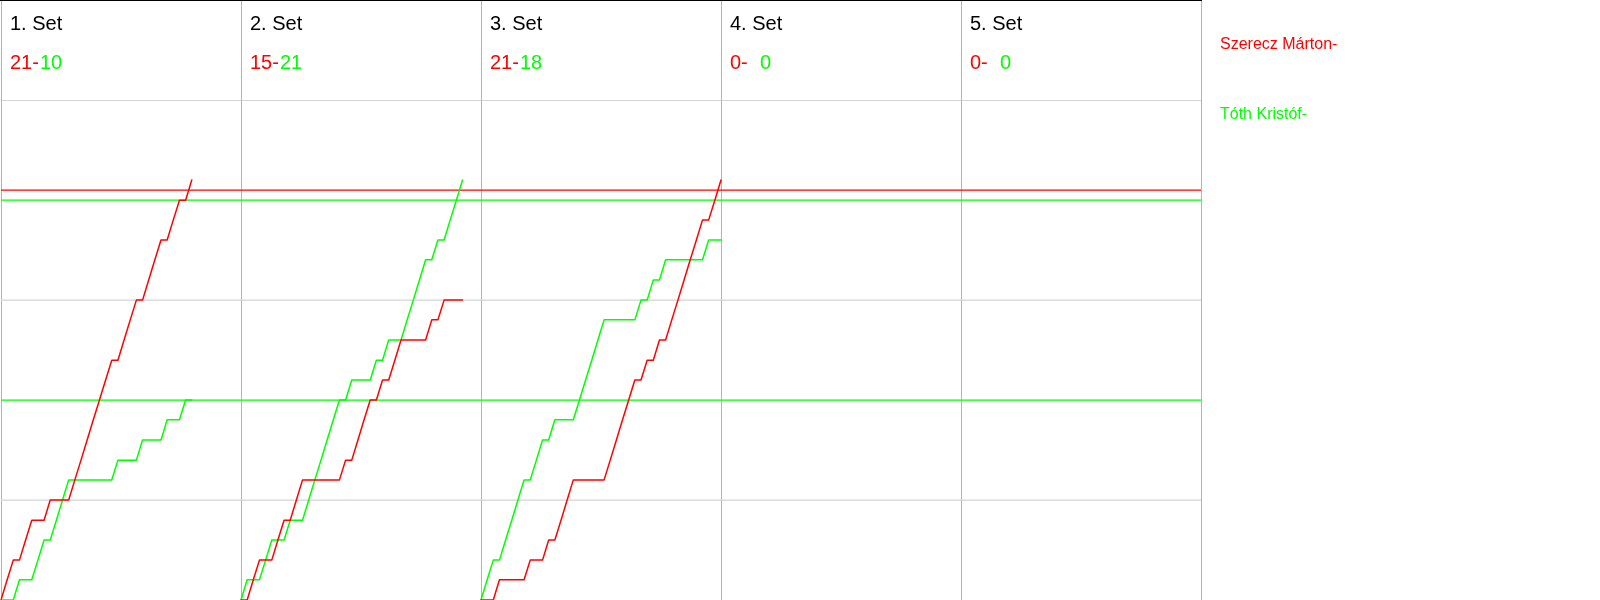 This screenshot has width=1600, height=600. What do you see at coordinates (36, 23) in the screenshot?
I see `text: 1. Set` at bounding box center [36, 23].